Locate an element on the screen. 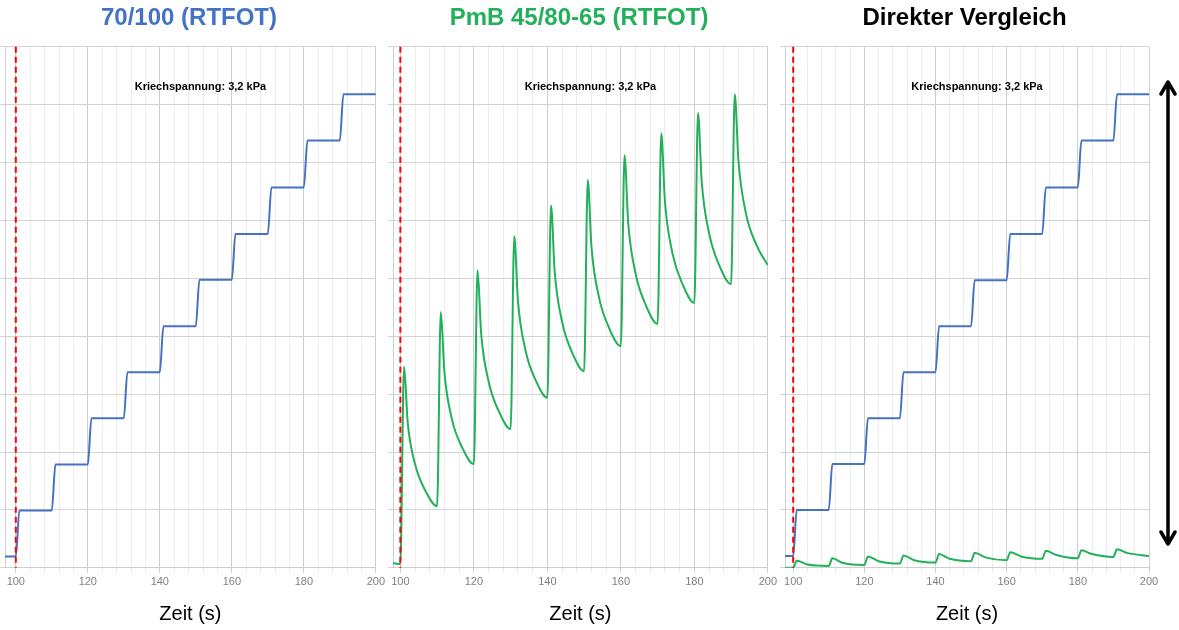 The image size is (1179, 630). chart-title: PmB 45/80-65 (RTFOT) is located at coordinates (579, 17).